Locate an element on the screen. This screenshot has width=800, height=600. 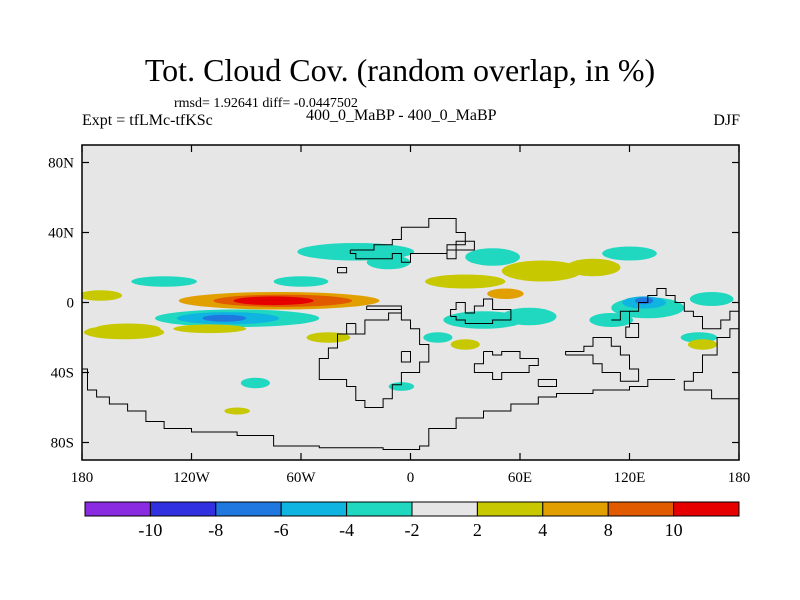
chart-title: Tot. Cloud Cov. (random overlap, in %) is located at coordinates (400, 70).